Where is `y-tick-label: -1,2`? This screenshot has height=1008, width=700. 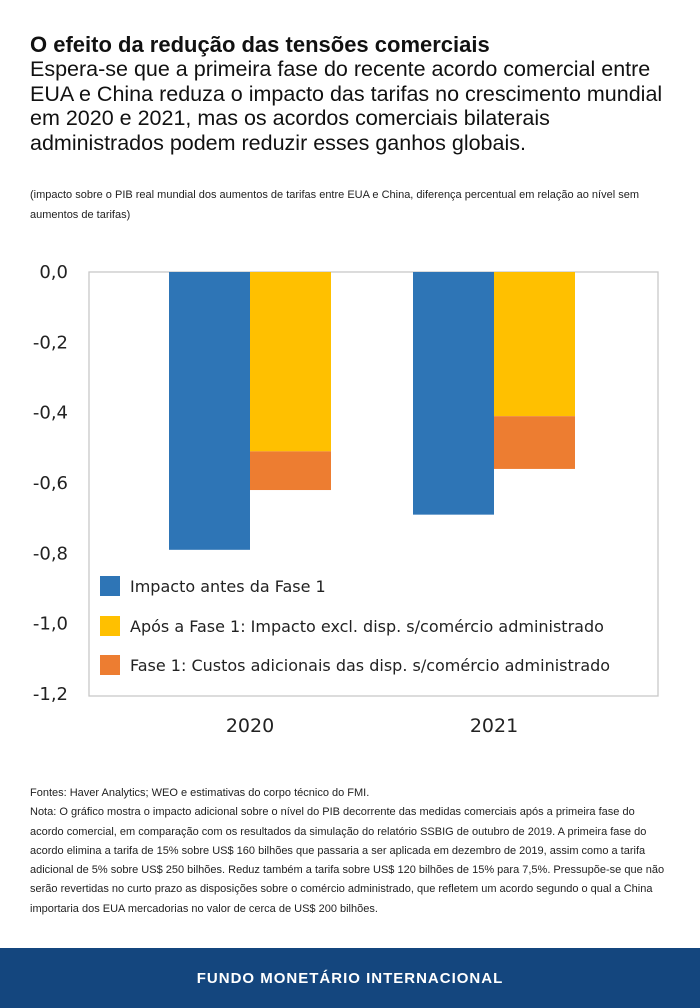
y-tick-label: -1,2 is located at coordinates (50, 694).